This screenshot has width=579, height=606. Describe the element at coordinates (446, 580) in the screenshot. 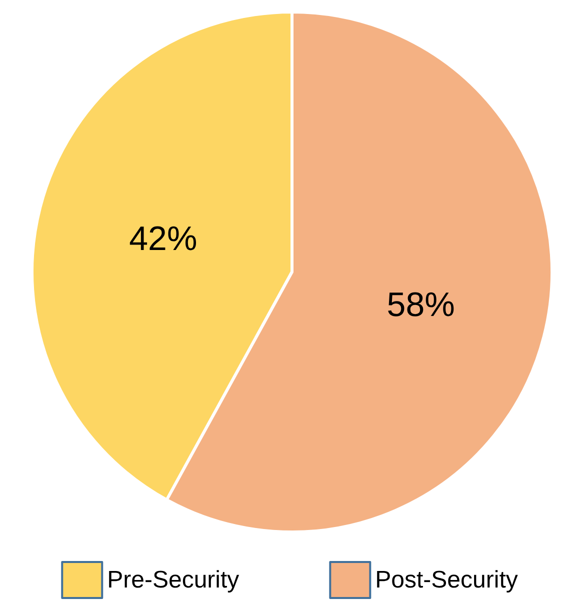

I see `legend-label: Post-Security` at that location.